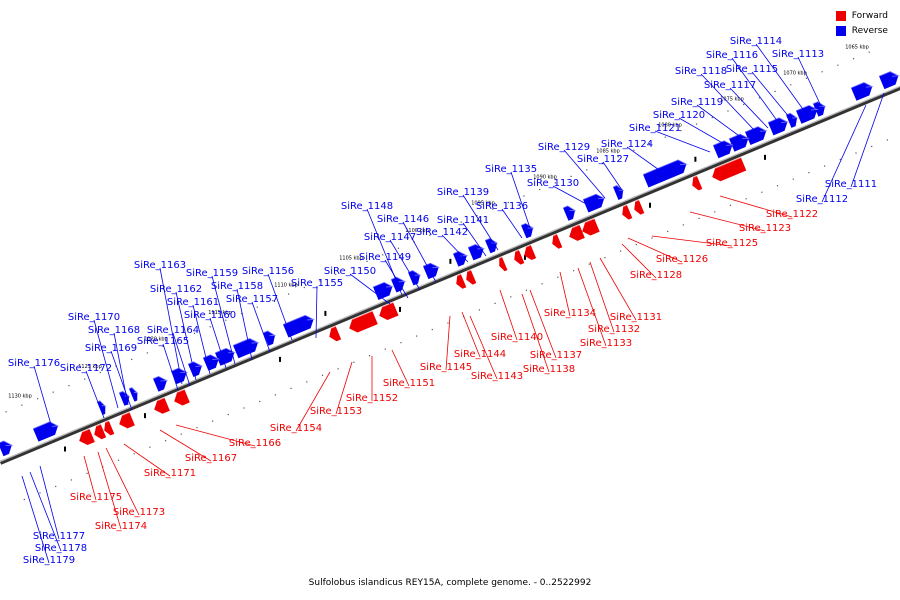 Image resolution: width=900 pixels, height=600 pixels. What do you see at coordinates (497, 376) in the screenshot?
I see `forward-gene-label: SiRe_1143` at bounding box center [497, 376].